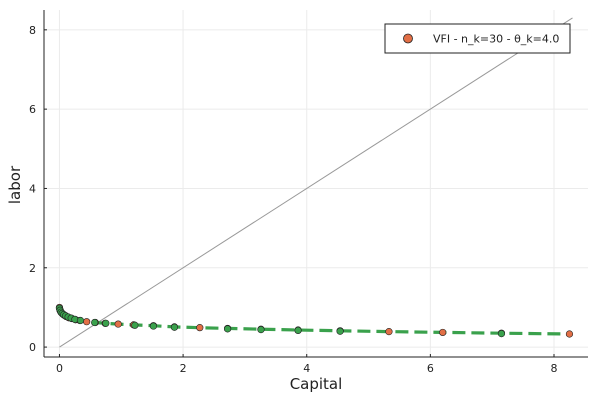  I want to click on y-tick-label: 6, so click(32, 109).